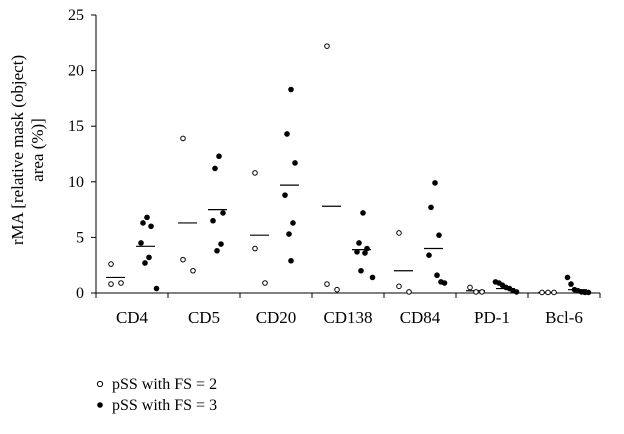  What do you see at coordinates (100, 384) in the screenshot?
I see `legend-open-circle-marker` at bounding box center [100, 384].